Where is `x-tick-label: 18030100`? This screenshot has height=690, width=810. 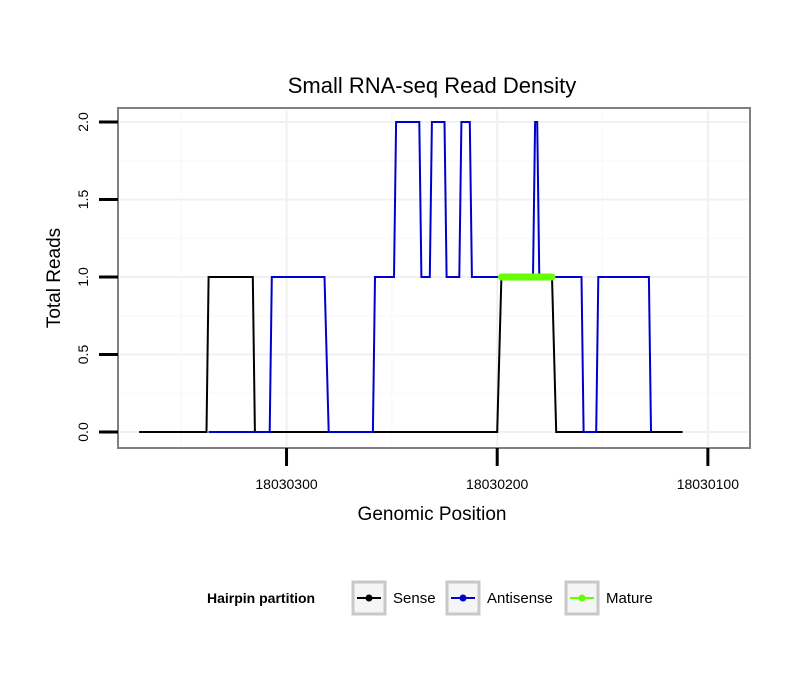
x-tick-label: 18030100 is located at coordinates (708, 484).